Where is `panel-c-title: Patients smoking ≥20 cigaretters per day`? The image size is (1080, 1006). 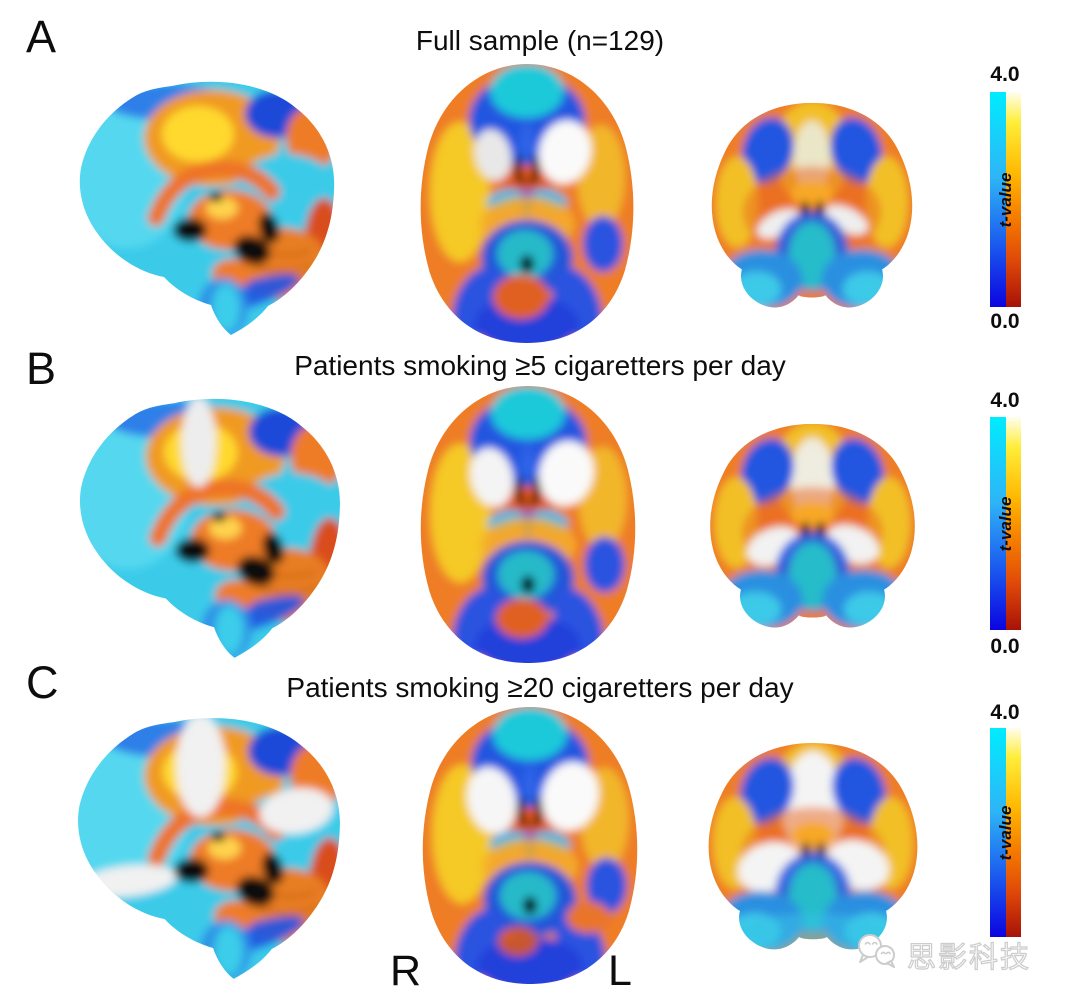 panel-c-title: Patients smoking ≥20 cigaretters per day is located at coordinates (540, 687).